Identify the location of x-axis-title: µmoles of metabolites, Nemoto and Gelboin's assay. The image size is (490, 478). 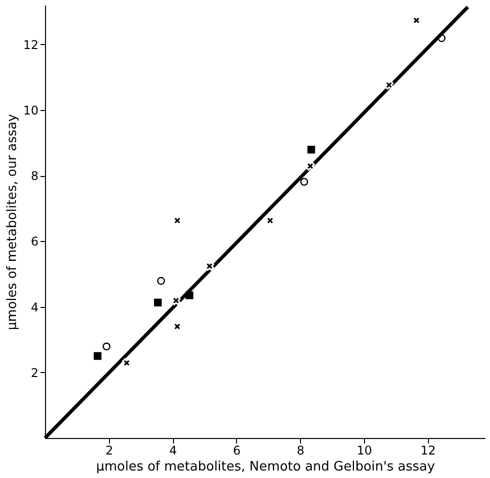
(266, 467).